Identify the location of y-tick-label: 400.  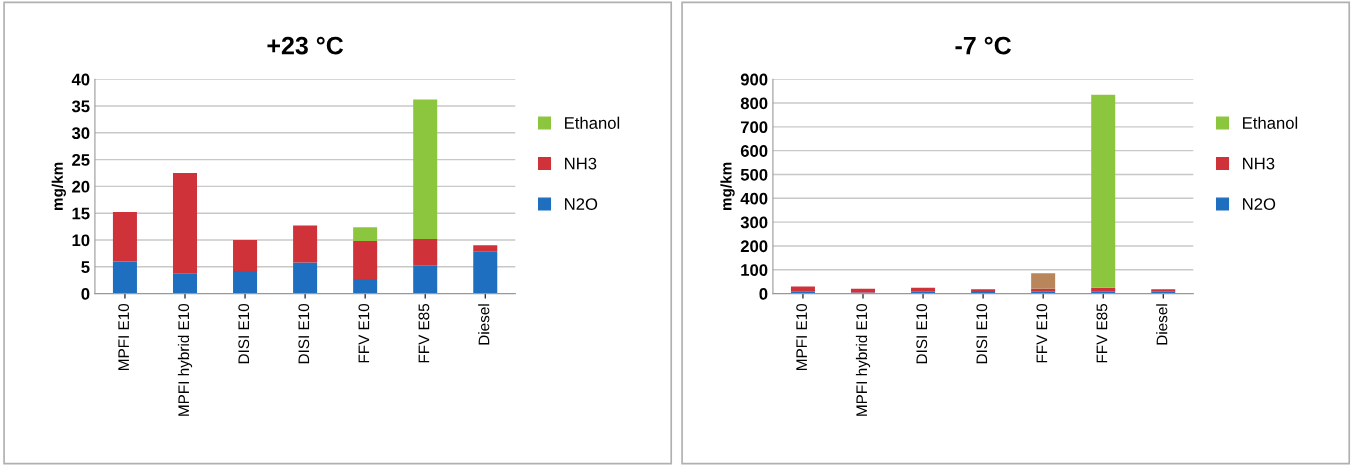
(754, 198).